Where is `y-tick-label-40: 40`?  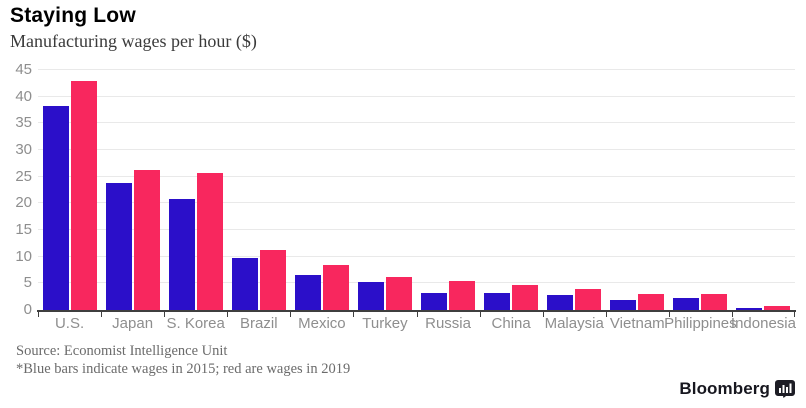 y-tick-label-40: 40 is located at coordinates (23, 96).